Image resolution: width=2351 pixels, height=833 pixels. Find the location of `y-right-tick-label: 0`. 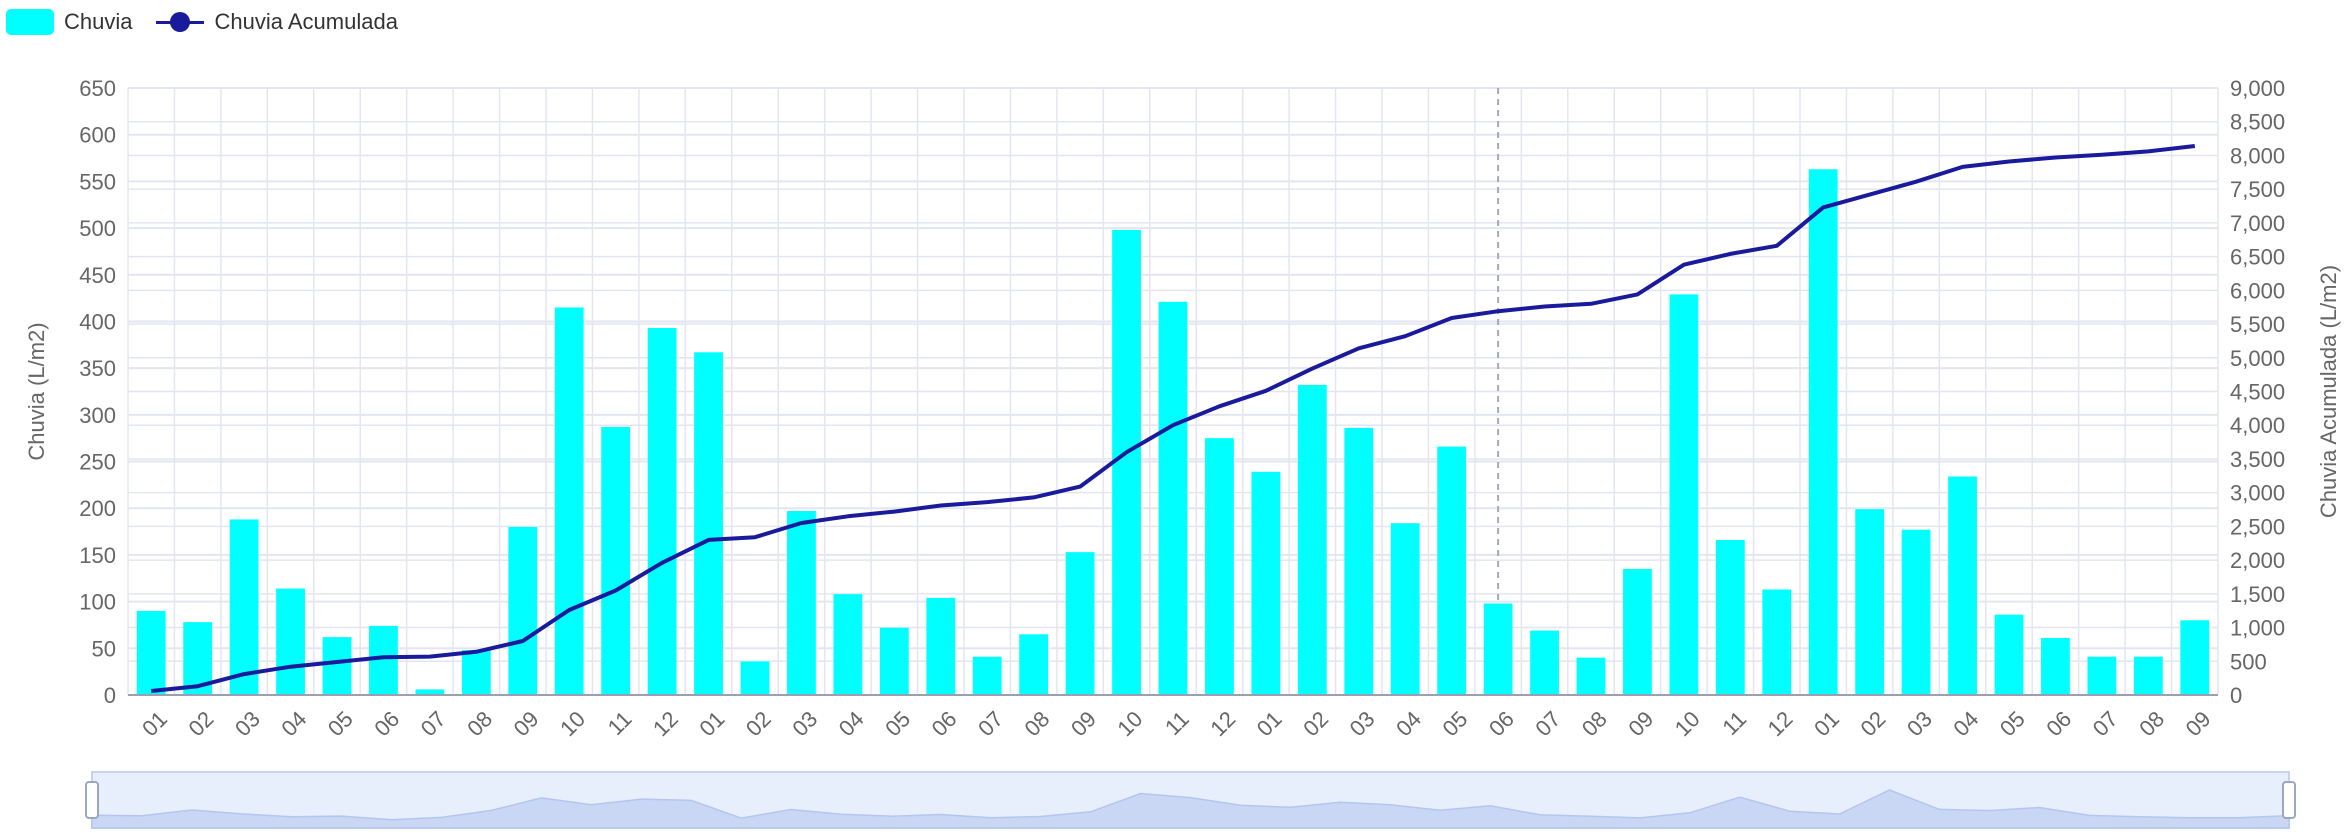

y-right-tick-label: 0 is located at coordinates (2236, 695).